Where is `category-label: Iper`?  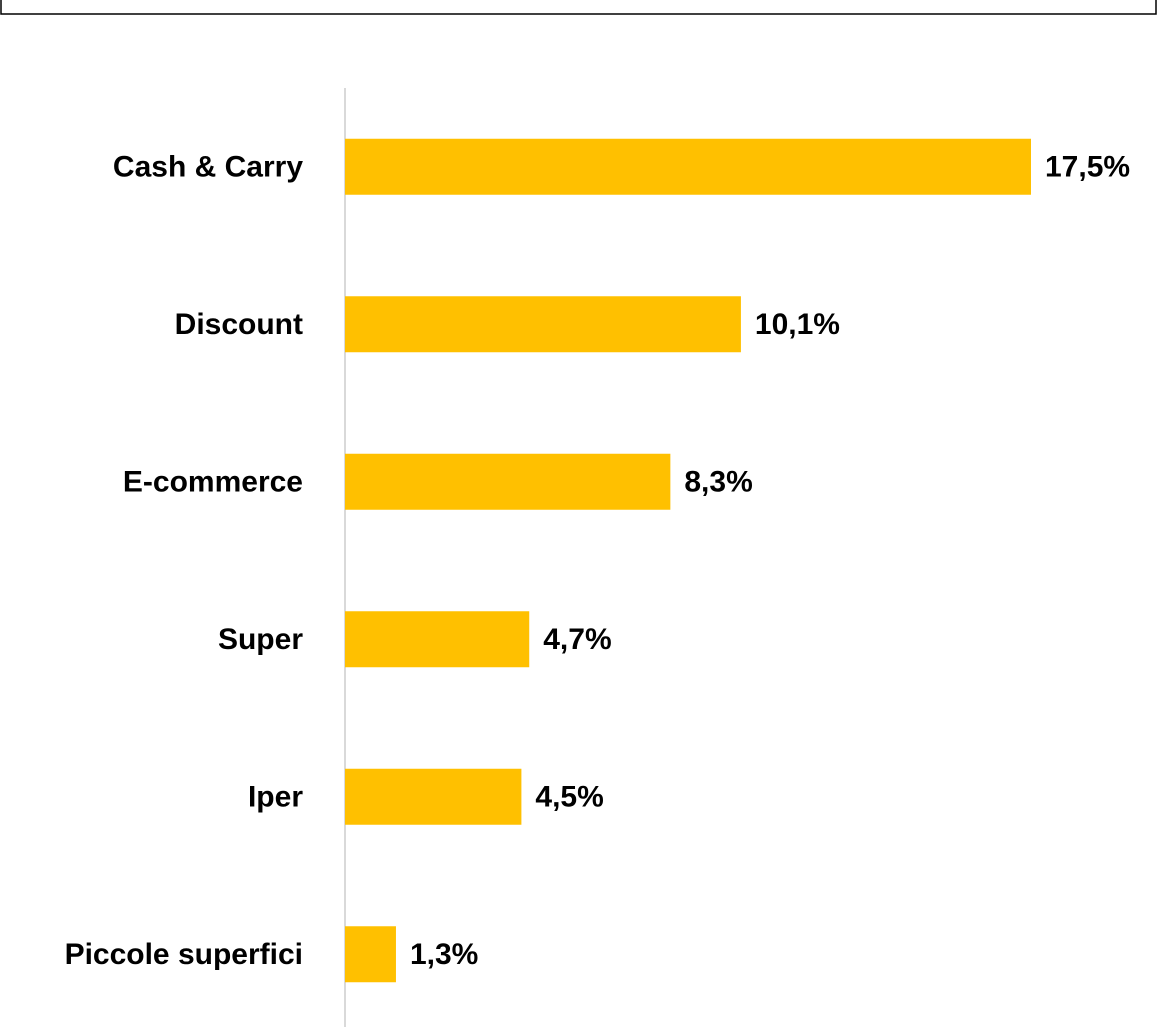
category-label: Iper is located at coordinates (275, 797).